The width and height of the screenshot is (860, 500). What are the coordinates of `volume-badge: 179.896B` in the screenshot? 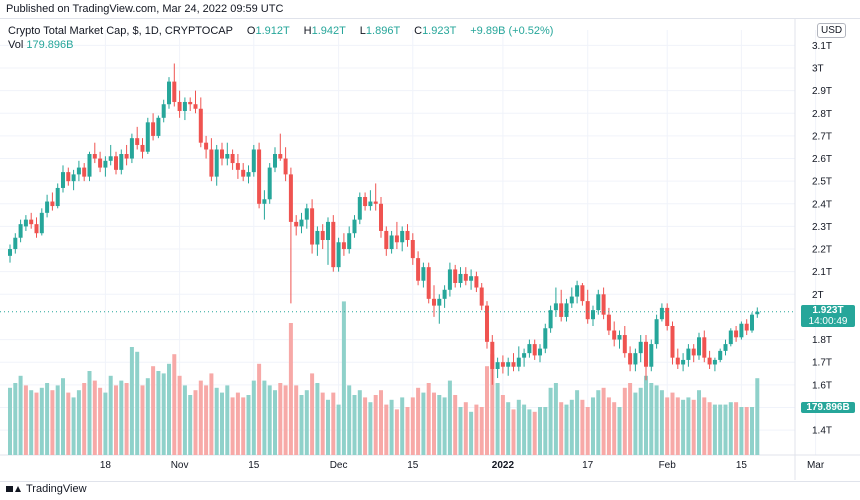 It's located at (828, 407).